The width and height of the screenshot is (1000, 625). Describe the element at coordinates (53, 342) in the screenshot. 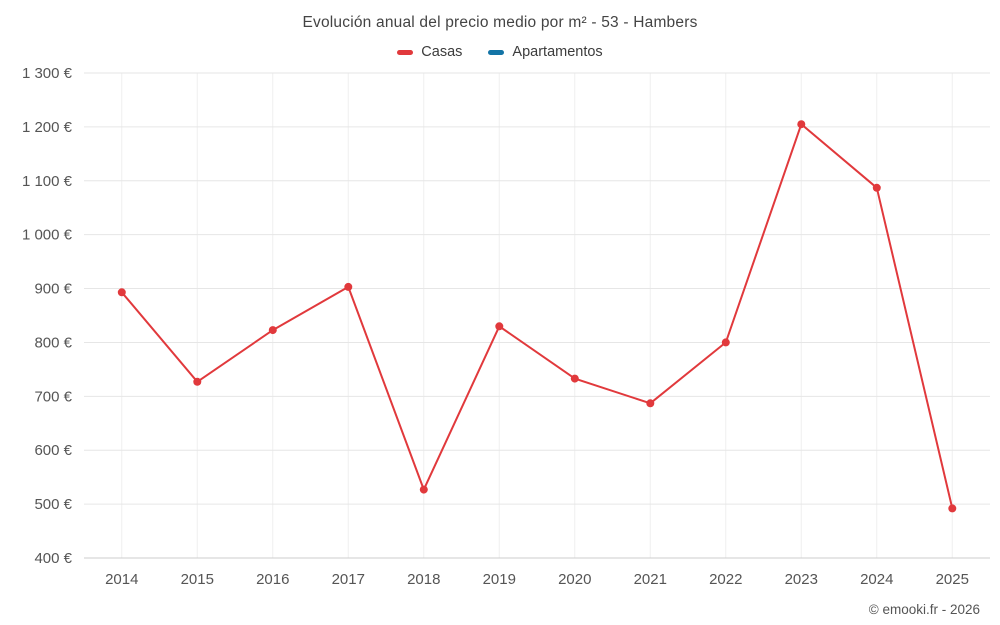

I see `y-axis-tick-label: 800 €` at that location.